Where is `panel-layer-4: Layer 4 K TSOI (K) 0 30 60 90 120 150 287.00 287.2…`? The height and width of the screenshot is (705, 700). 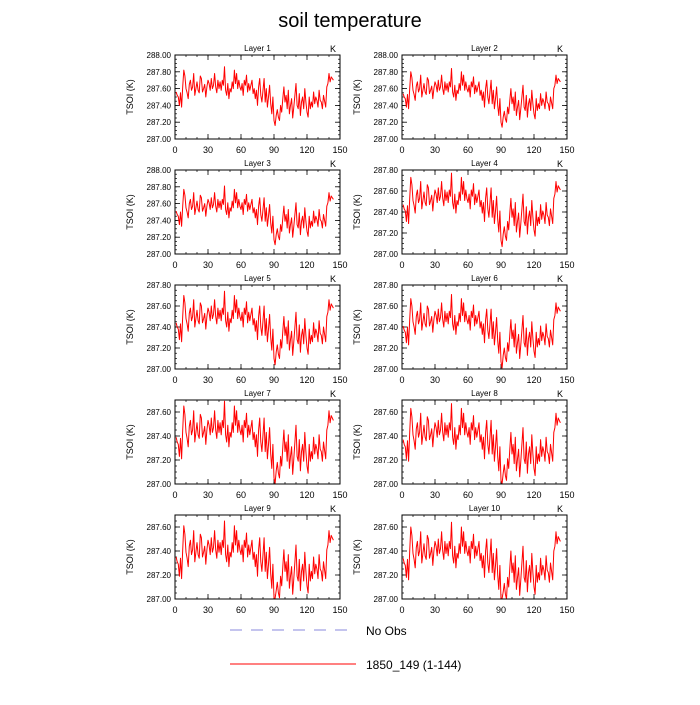
panel-layer-4: Layer 4 K TSOI (K) 0 30 60 90 120 150 287.00 287.2… is located at coordinates (463, 214).